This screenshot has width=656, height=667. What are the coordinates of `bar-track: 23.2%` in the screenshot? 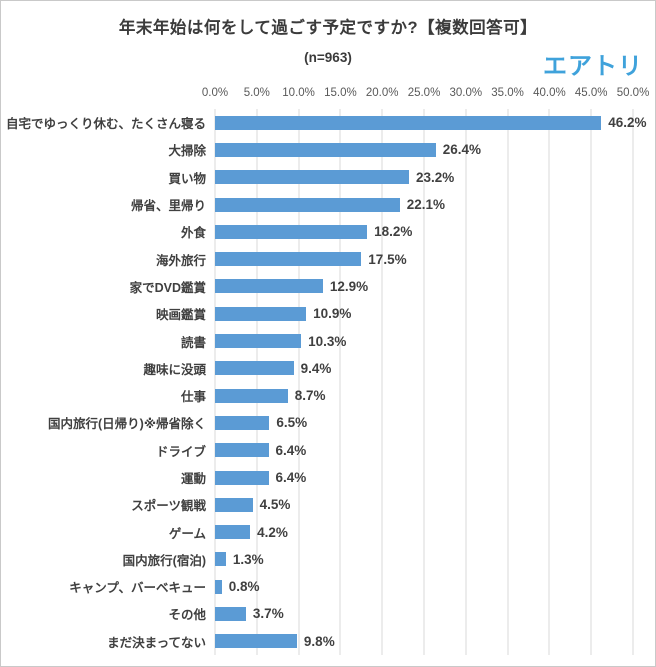 It's located at (424, 177).